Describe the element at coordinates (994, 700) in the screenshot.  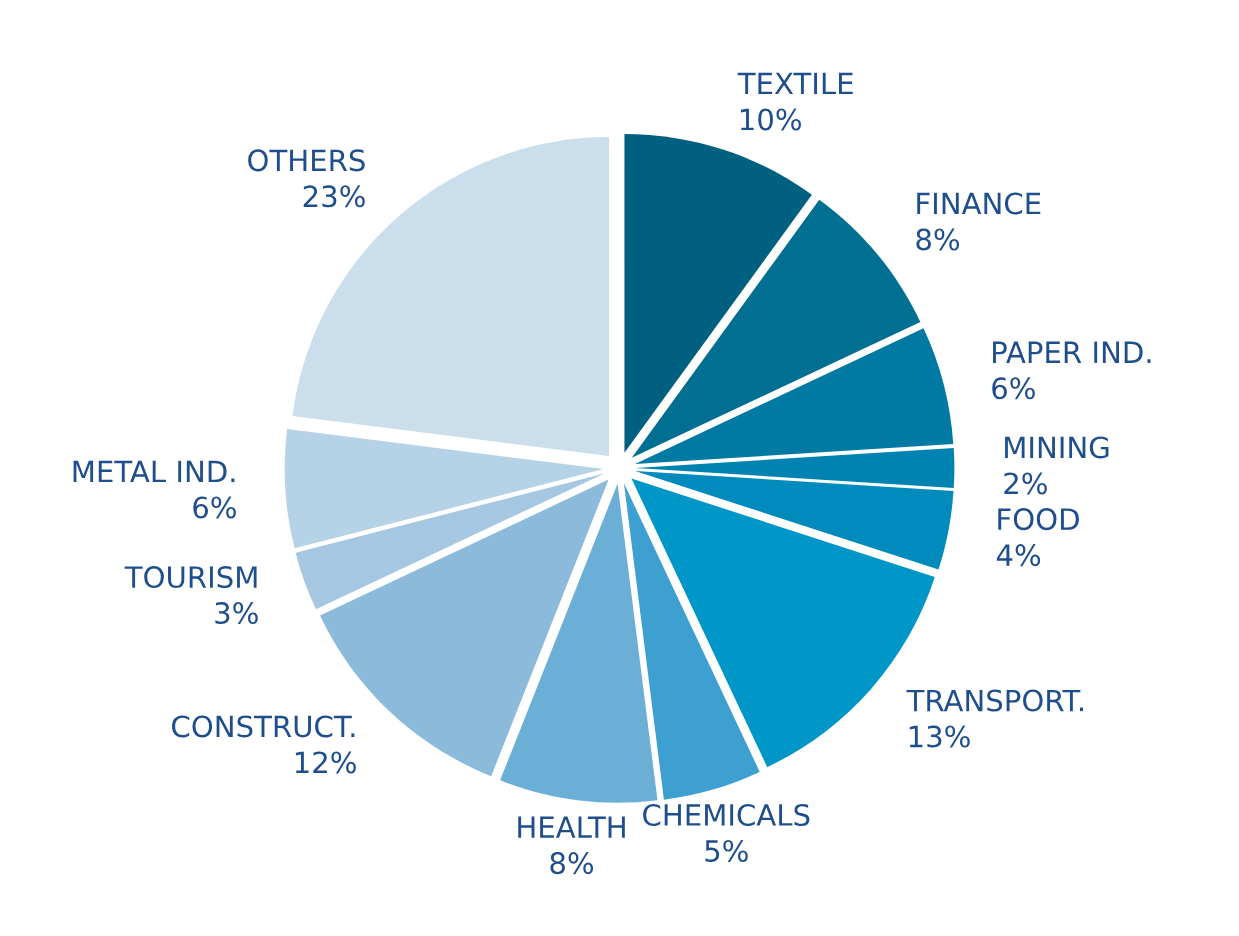
I see `slice-label: TRANSPORT.` at that location.